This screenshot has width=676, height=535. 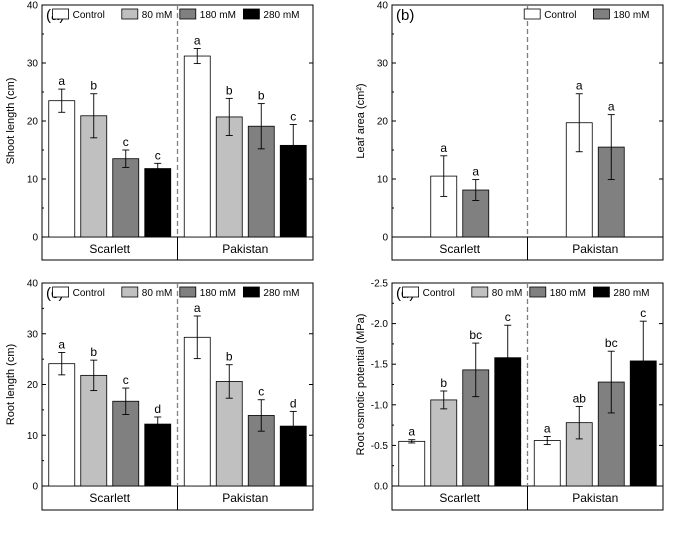 I want to click on y-tick-label: -2.0, so click(x=380, y=324).